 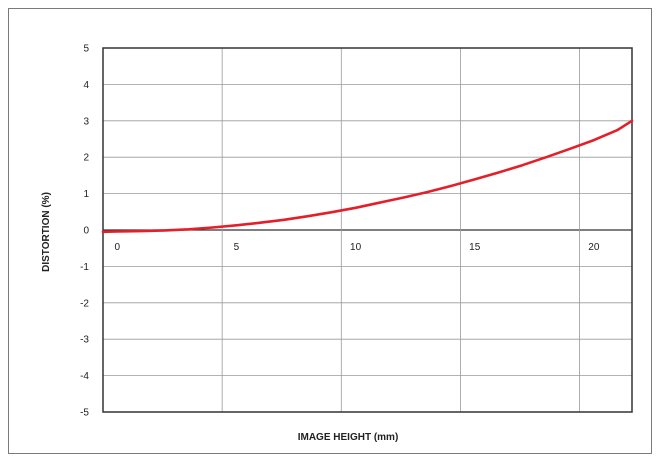 What do you see at coordinates (84, 413) in the screenshot?
I see `y-tick-label: -5` at bounding box center [84, 413].